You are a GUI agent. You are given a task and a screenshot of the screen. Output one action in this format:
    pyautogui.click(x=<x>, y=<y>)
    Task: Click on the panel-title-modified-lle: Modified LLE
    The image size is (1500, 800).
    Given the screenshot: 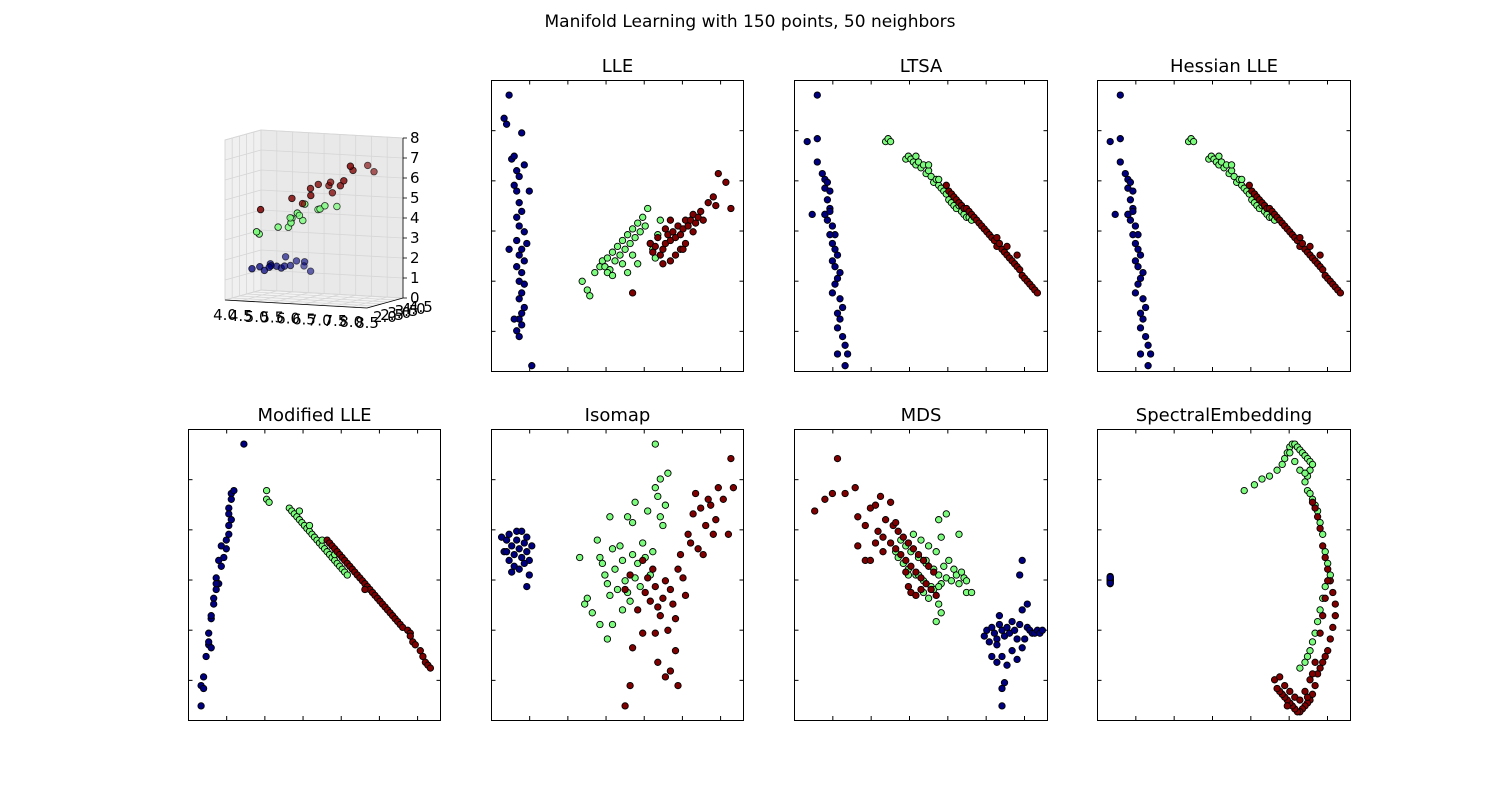 What is the action you would take?
    pyautogui.click(x=315, y=415)
    